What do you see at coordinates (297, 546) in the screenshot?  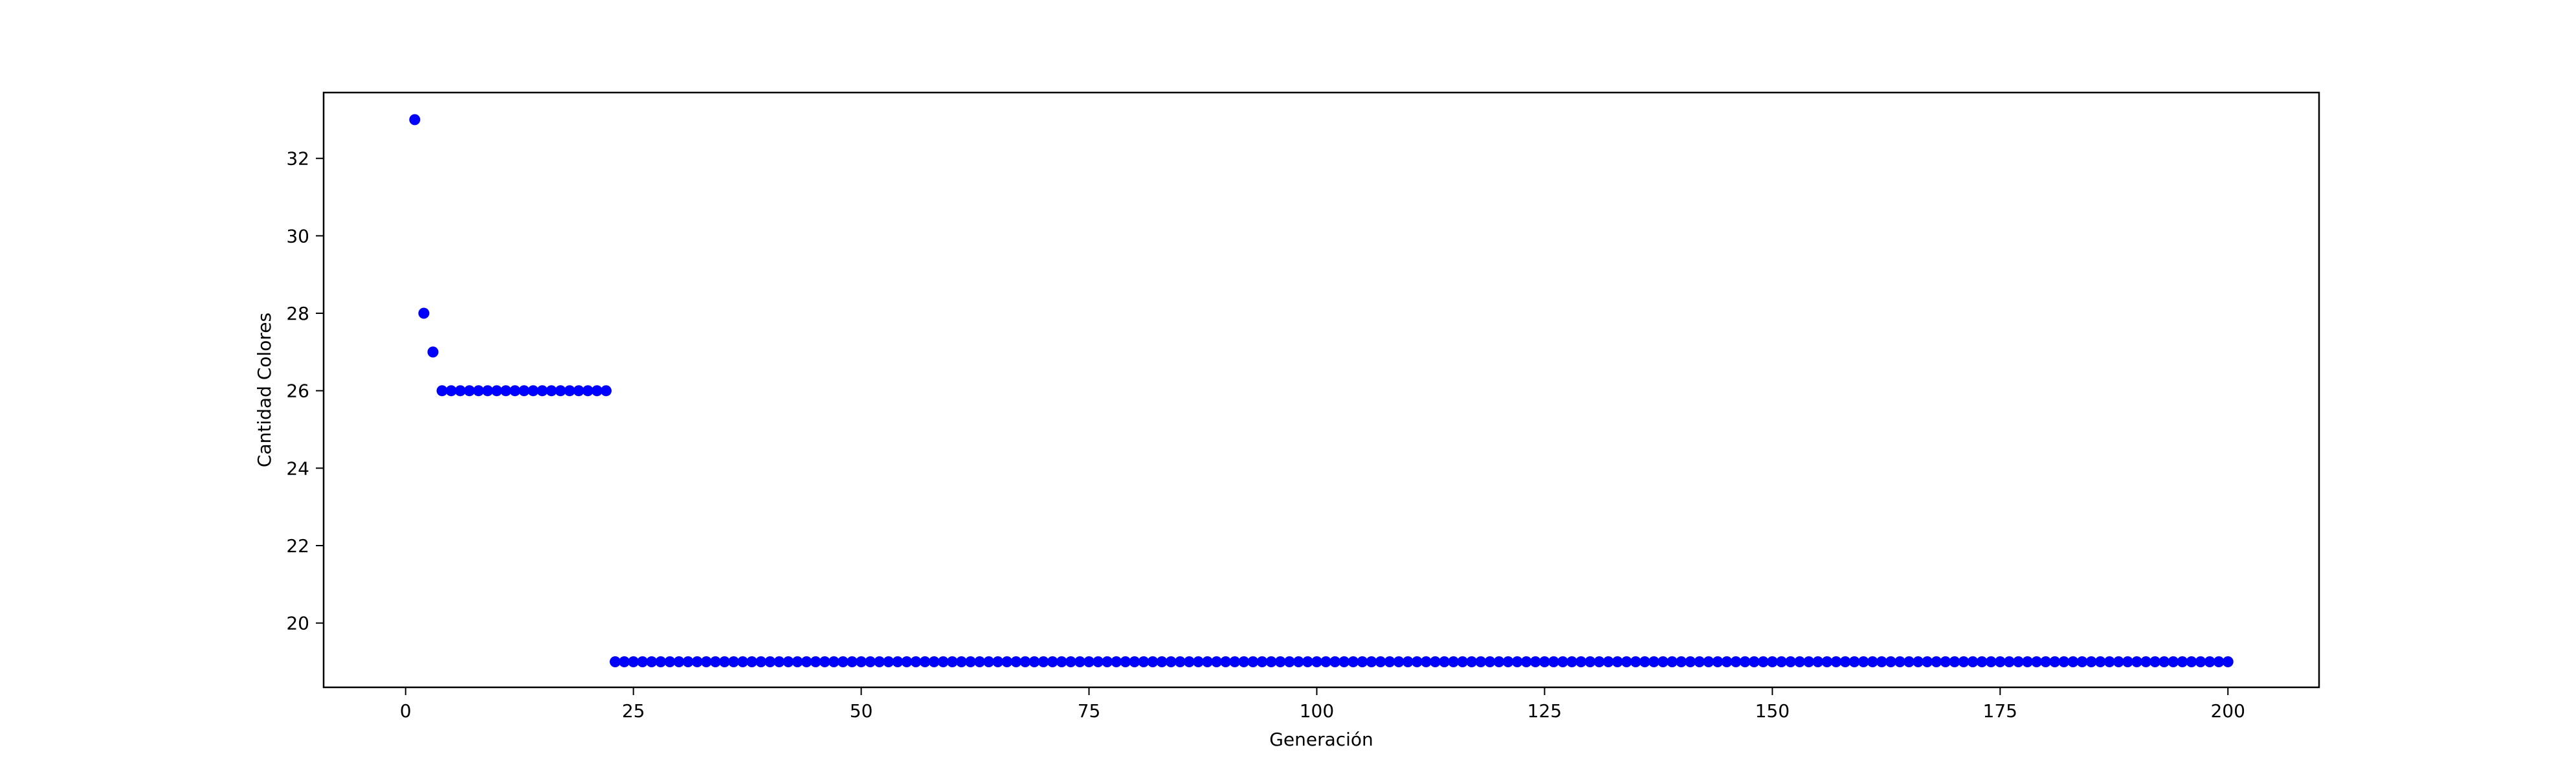 I see `y-tick-label: 22` at bounding box center [297, 546].